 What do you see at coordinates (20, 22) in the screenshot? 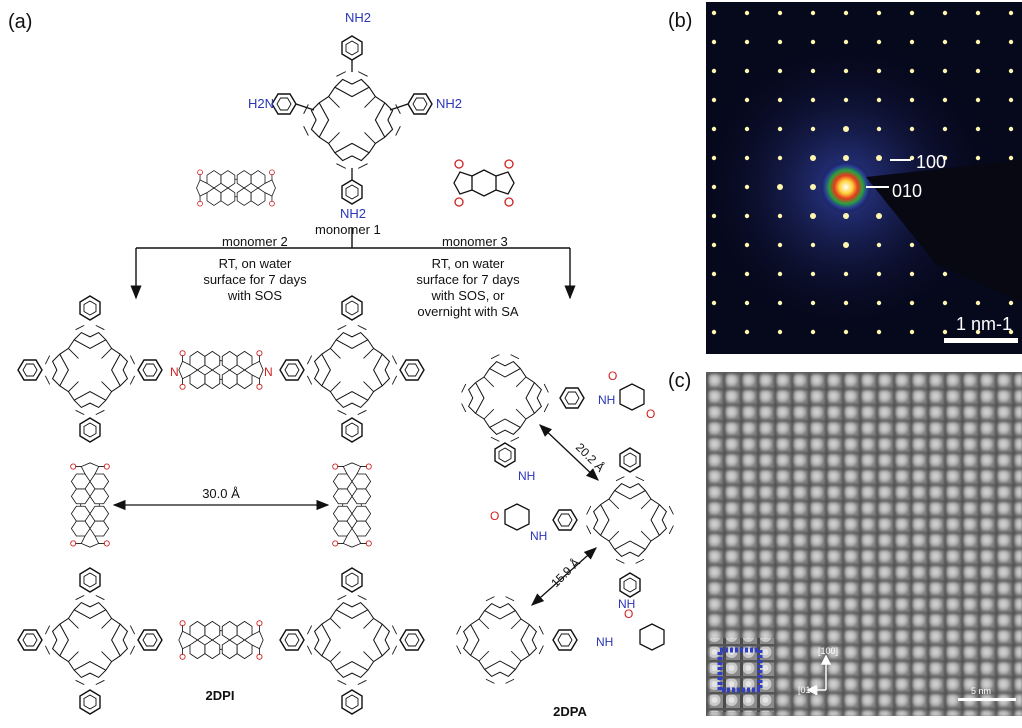
I see `panel-a-label: (a)` at bounding box center [20, 22].